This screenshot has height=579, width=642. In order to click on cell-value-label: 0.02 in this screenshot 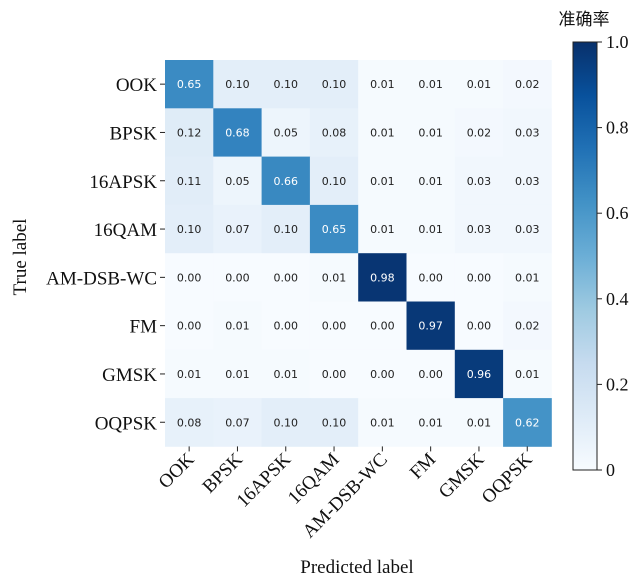, I will do `click(527, 326)`.